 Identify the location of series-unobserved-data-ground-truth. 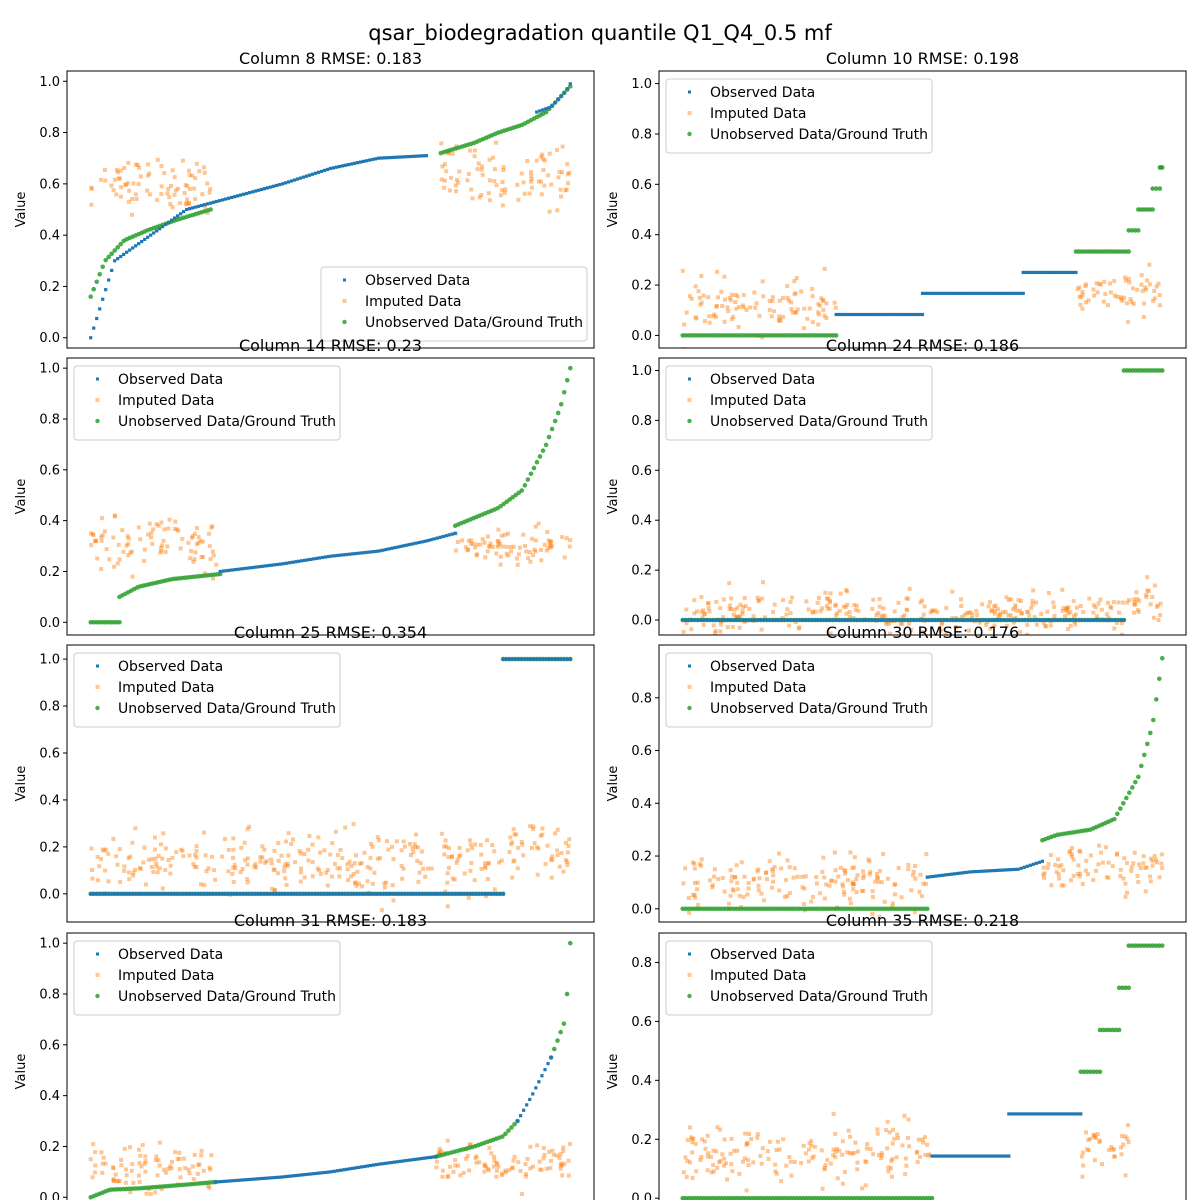
(922, 251).